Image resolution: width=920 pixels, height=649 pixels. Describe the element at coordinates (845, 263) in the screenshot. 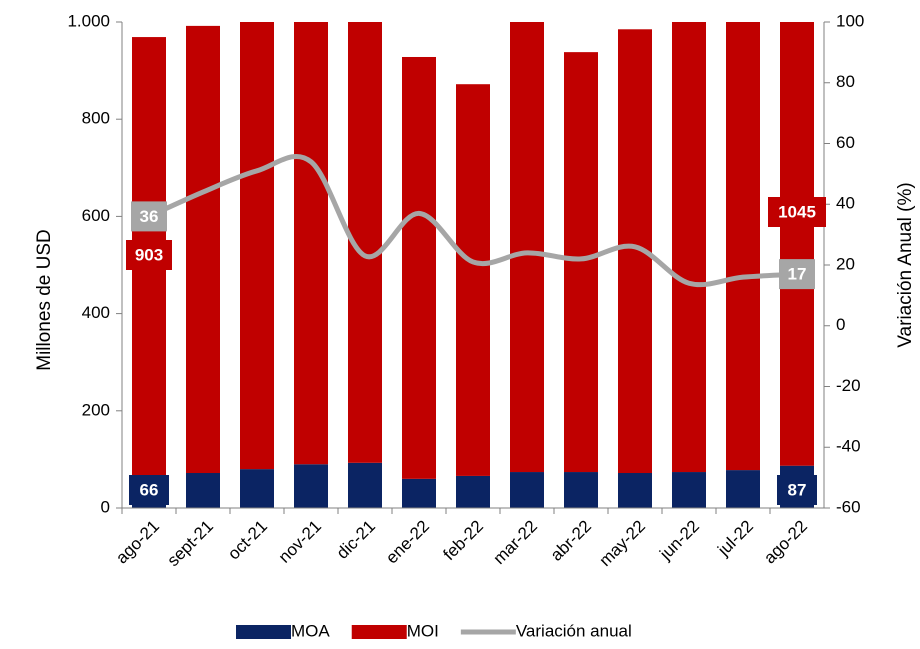

I see `y2-tick-label: 20` at that location.